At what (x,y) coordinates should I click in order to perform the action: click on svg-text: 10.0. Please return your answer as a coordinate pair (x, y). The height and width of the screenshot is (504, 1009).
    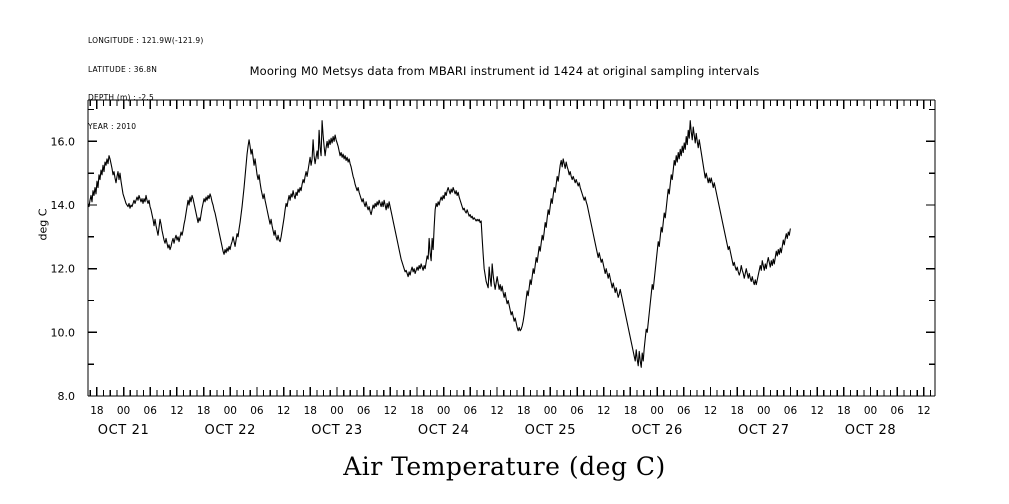
    Looking at the image, I should click on (63, 332).